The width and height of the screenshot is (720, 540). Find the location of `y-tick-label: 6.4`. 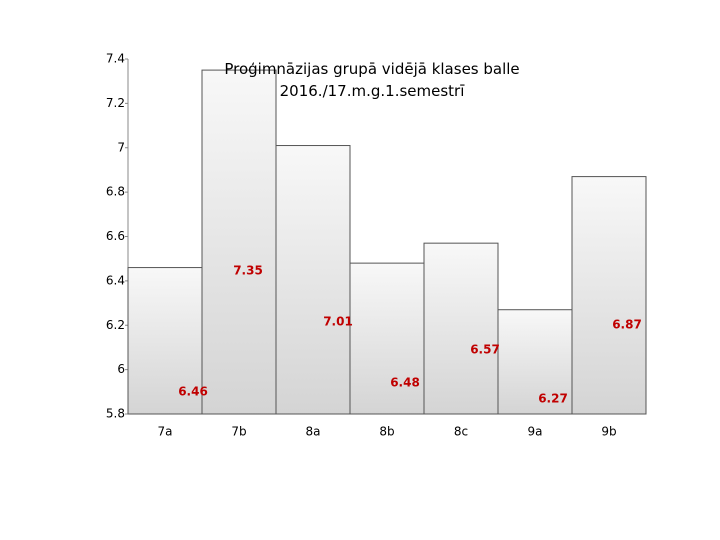

y-tick-label: 6.4 is located at coordinates (115, 280).